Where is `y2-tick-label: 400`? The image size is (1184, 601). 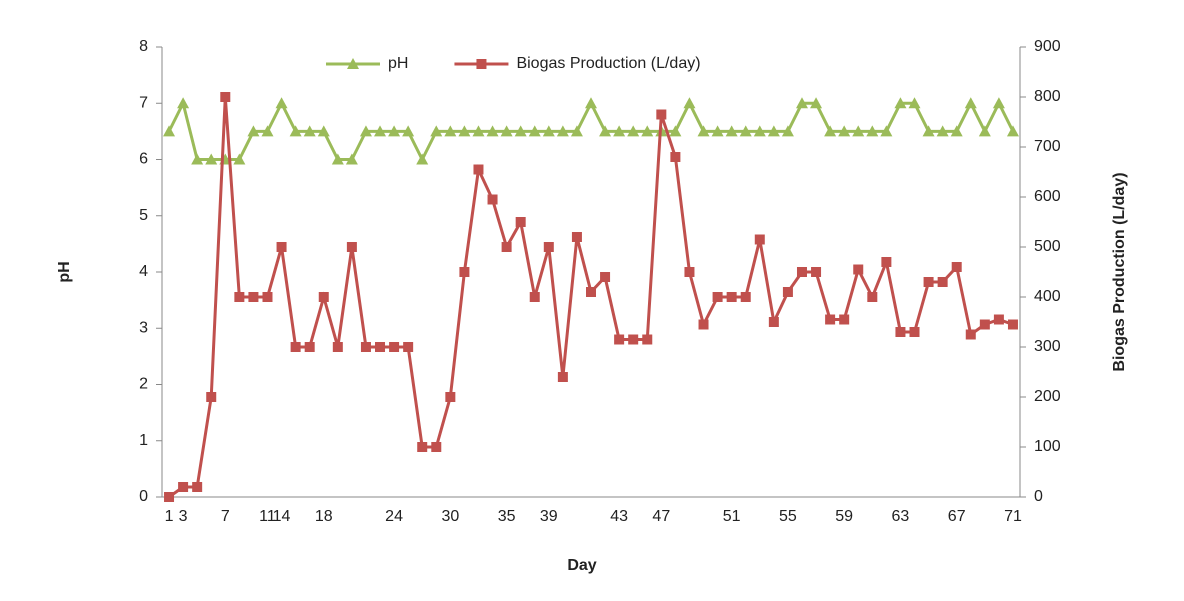
y2-tick-label: 400 is located at coordinates (1047, 296).